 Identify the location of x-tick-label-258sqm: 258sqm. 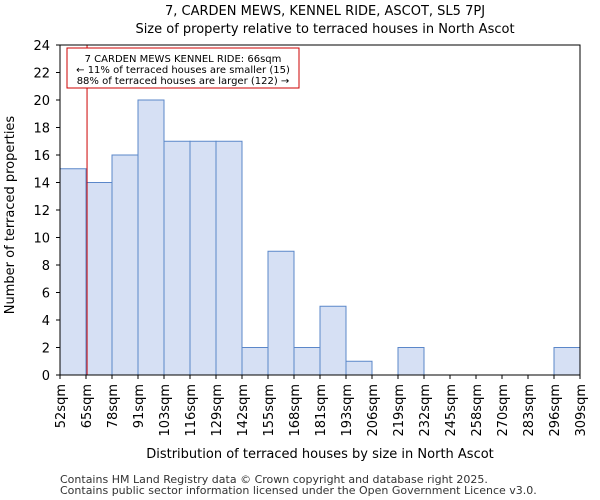
(477, 410).